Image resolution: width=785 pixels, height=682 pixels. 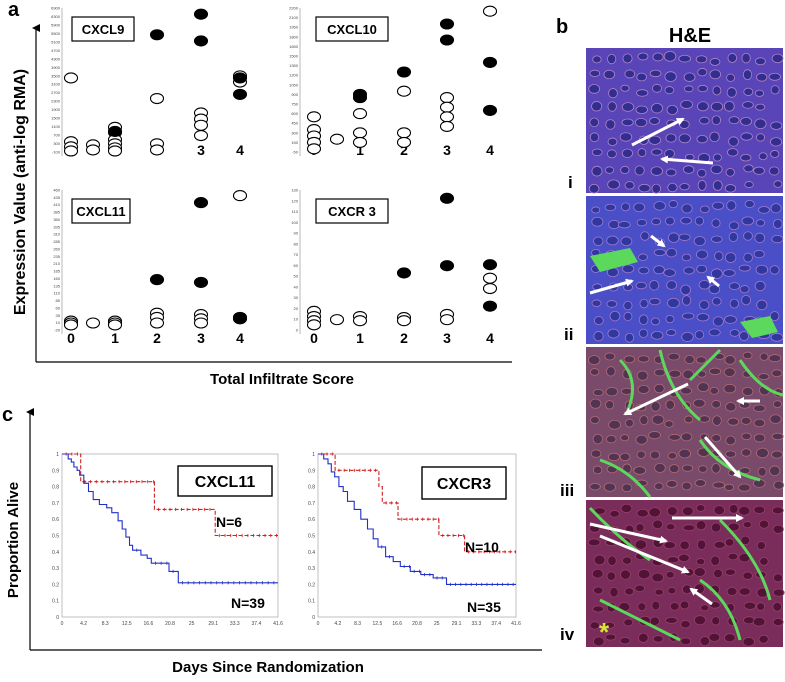 What do you see at coordinates (496, 624) in the screenshot?
I see `x-tick-label: 37.4` at bounding box center [496, 624].